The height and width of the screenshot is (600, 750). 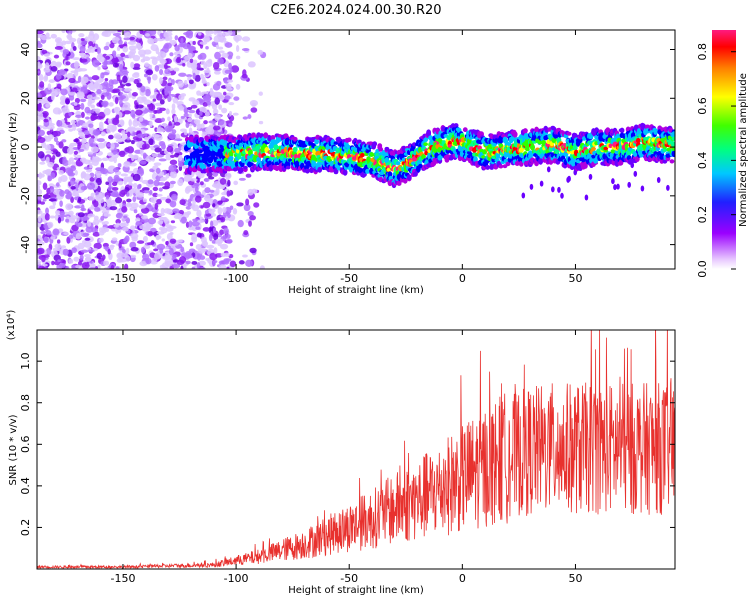 I want to click on spectrogram-y-tick-label: -20, so click(x=25, y=196).